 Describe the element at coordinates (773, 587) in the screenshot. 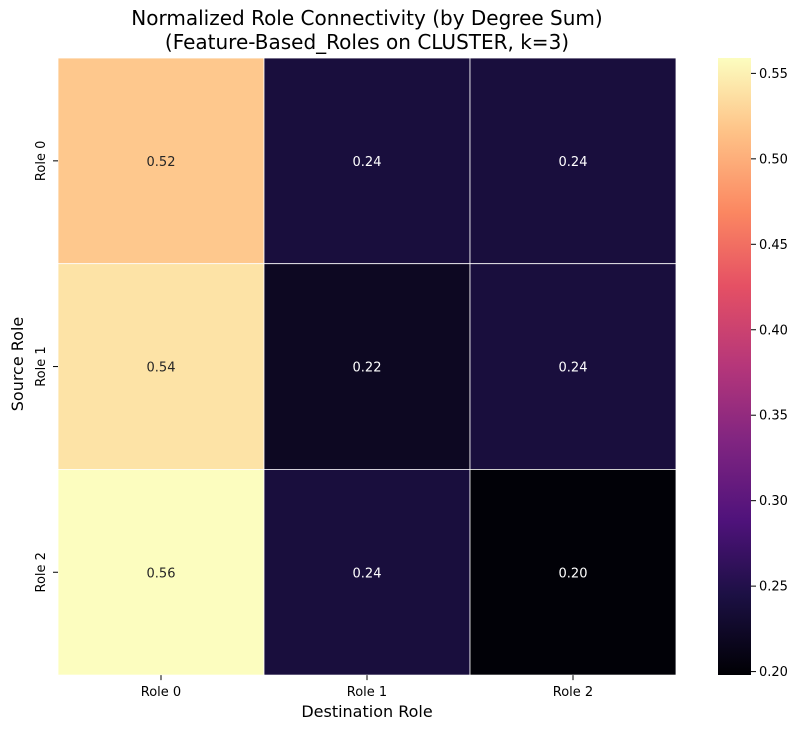

I see `colorbar-tick-label: 0.25` at that location.